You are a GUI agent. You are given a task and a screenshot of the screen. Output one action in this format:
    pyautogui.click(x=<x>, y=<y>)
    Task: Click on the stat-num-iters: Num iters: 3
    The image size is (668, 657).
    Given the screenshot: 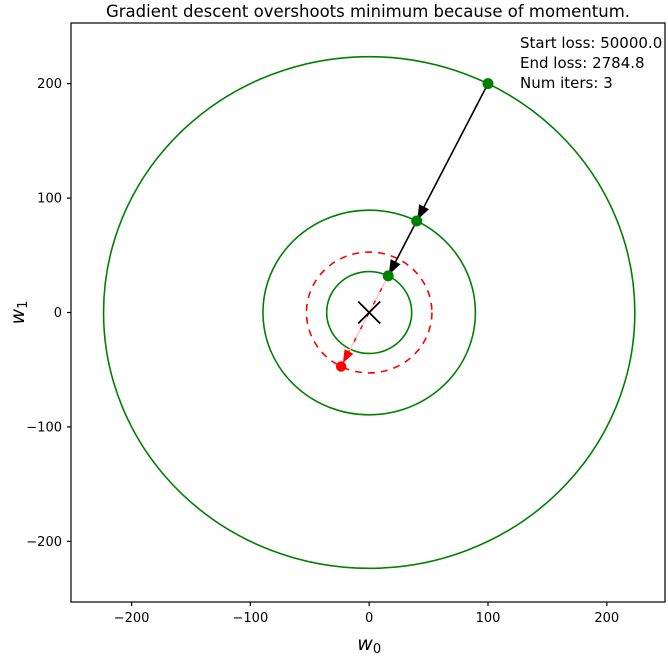 What is the action you would take?
    pyautogui.click(x=566, y=83)
    